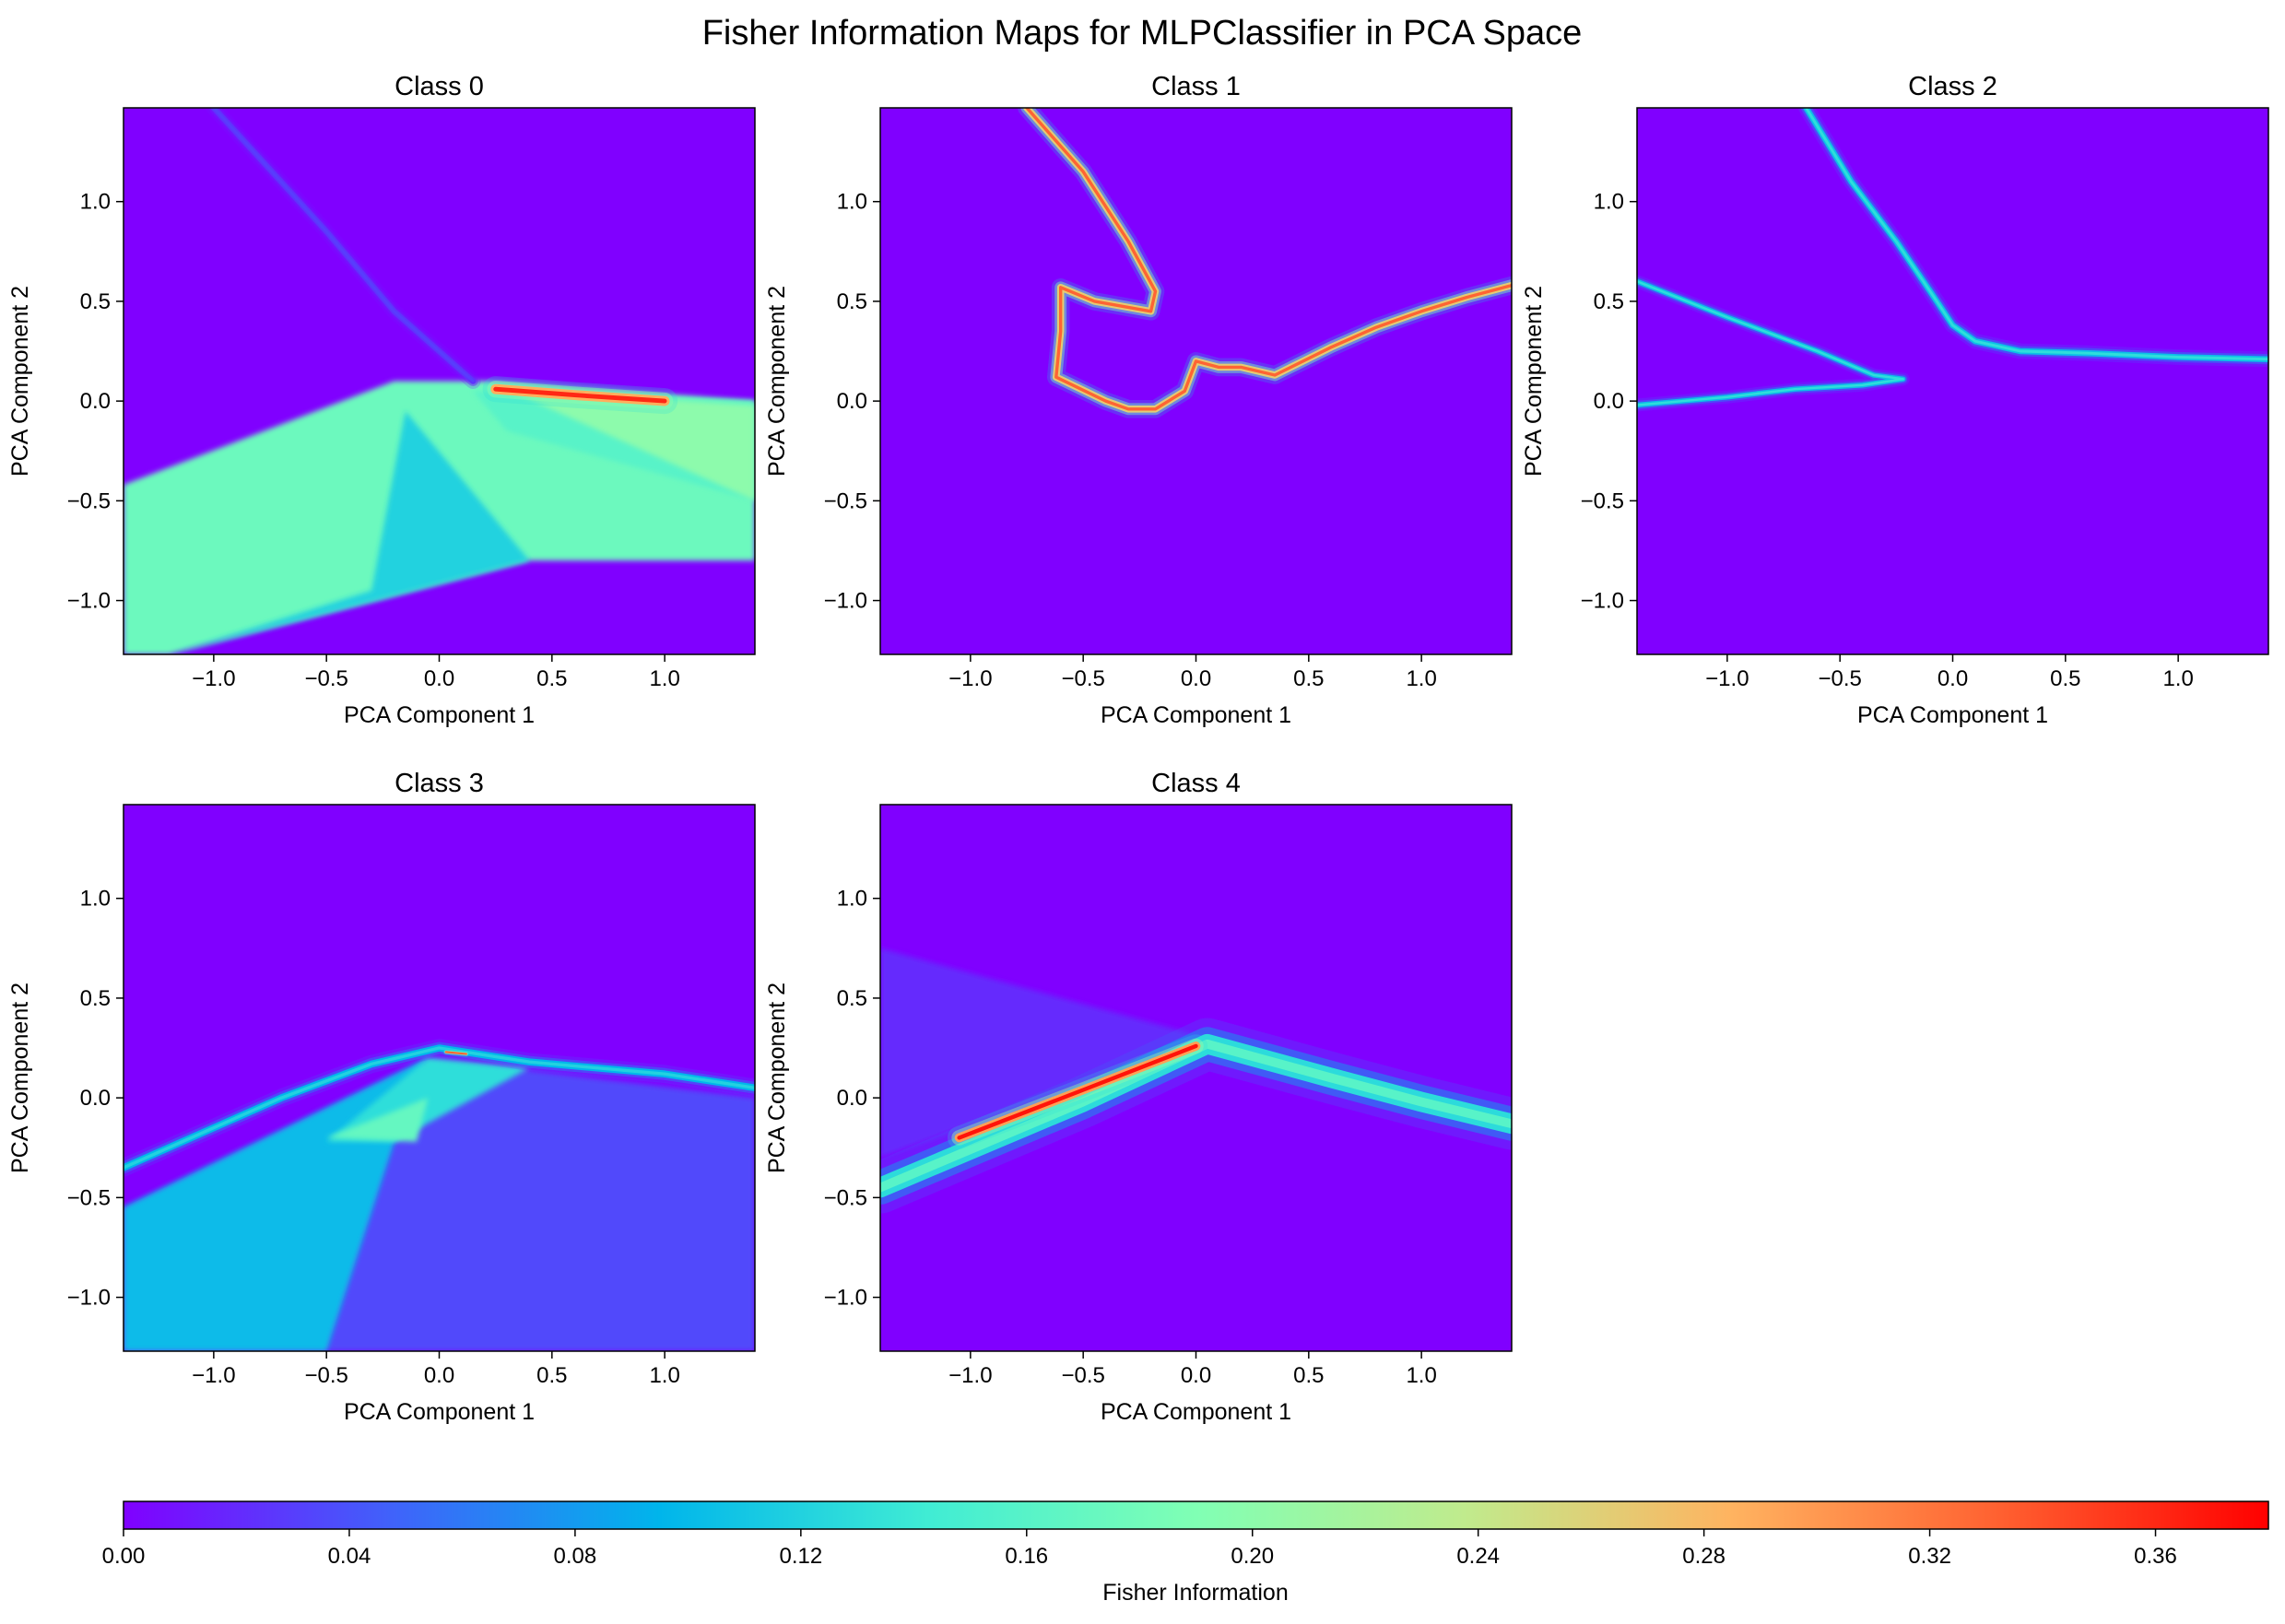 The height and width of the screenshot is (1624, 2285). I want to click on panel-title: Class 1, so click(1196, 86).